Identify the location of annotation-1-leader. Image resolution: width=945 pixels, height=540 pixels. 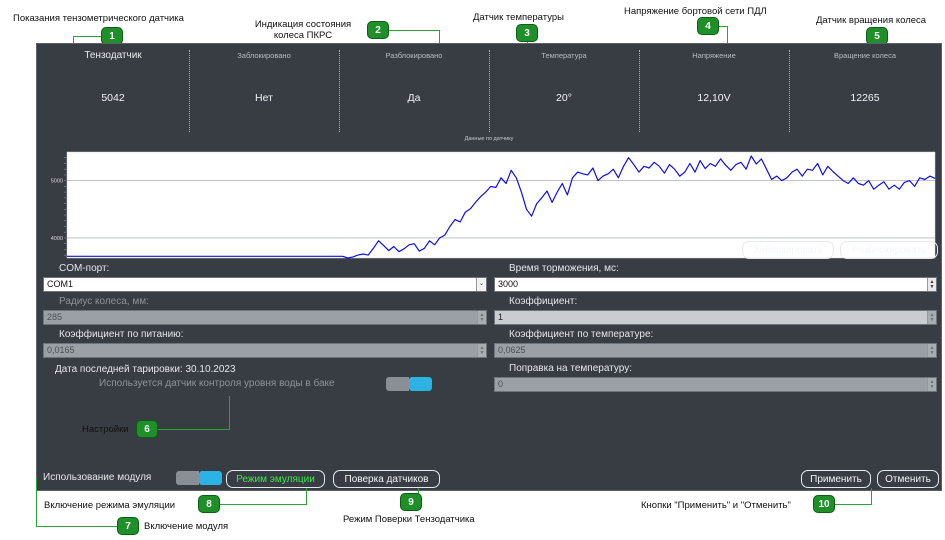
(87, 36).